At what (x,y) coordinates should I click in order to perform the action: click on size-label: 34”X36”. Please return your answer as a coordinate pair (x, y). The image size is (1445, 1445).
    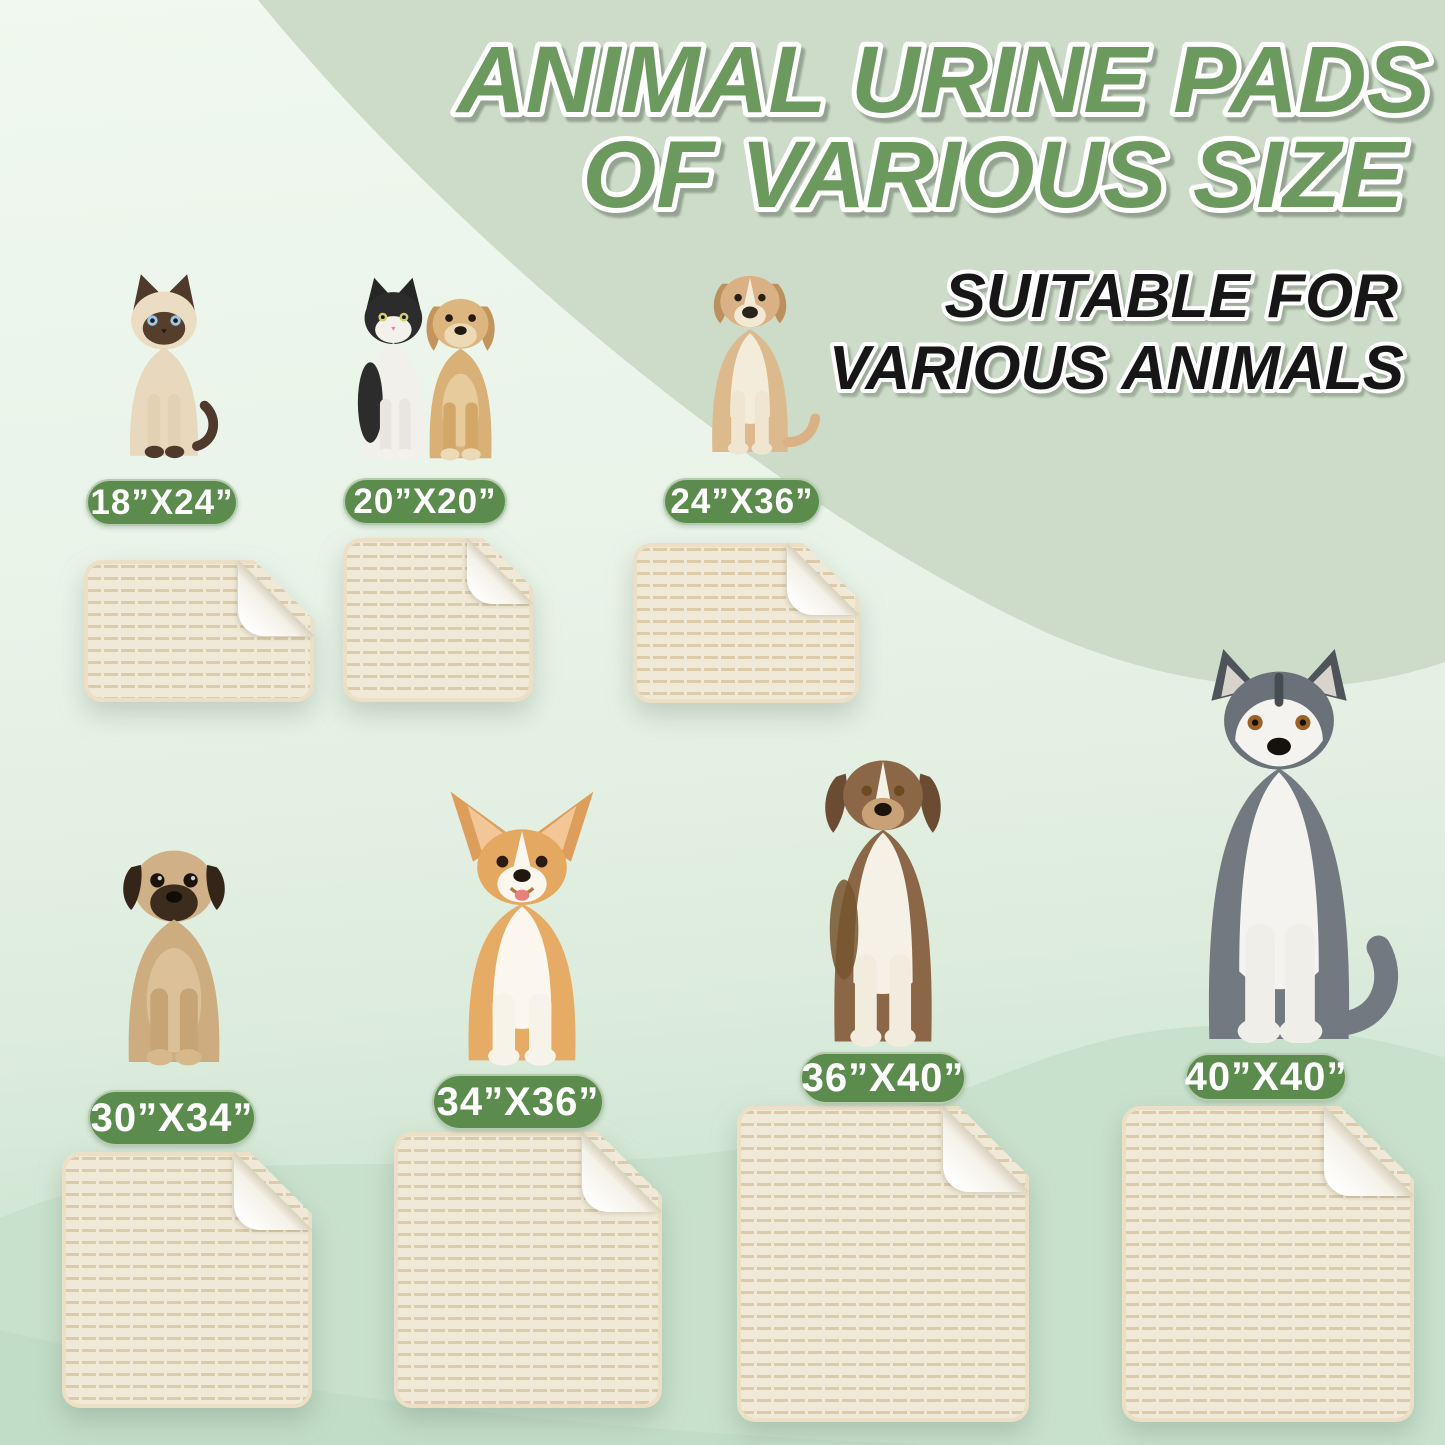
    Looking at the image, I should click on (518, 1101).